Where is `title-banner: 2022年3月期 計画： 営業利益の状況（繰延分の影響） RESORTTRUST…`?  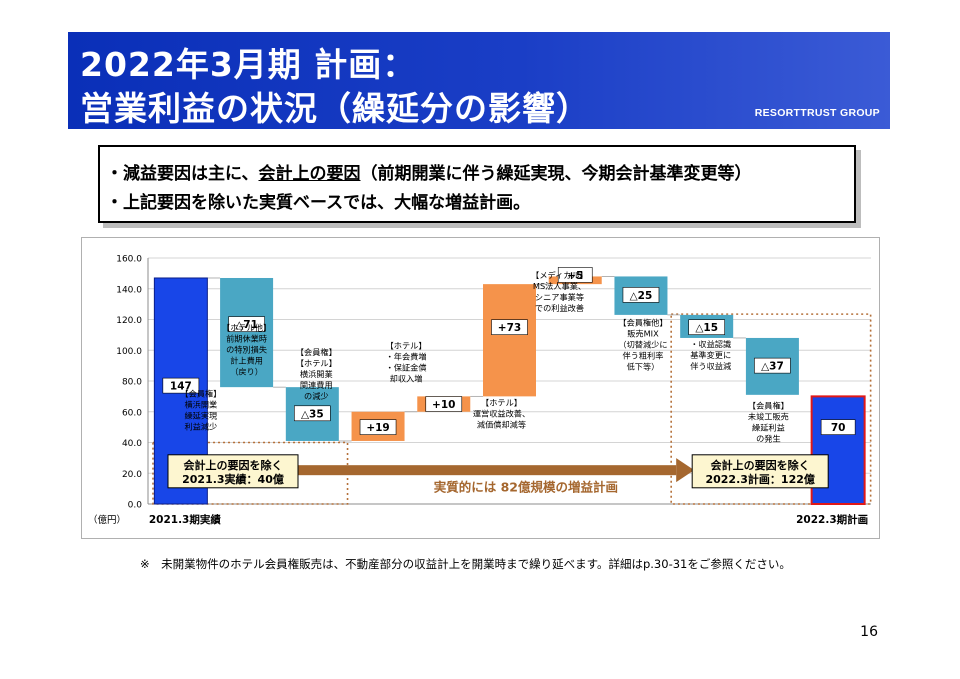
title-banner: 2022年3月期 計画： 営業利益の状況（繰延分の影響） RESORTTRUST… is located at coordinates (479, 80).